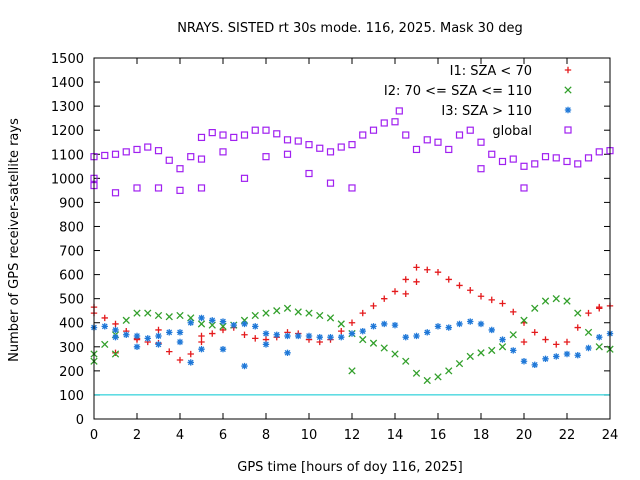 The image size is (640, 480). Describe the element at coordinates (71, 227) in the screenshot. I see `y-tick-label: 800` at that location.